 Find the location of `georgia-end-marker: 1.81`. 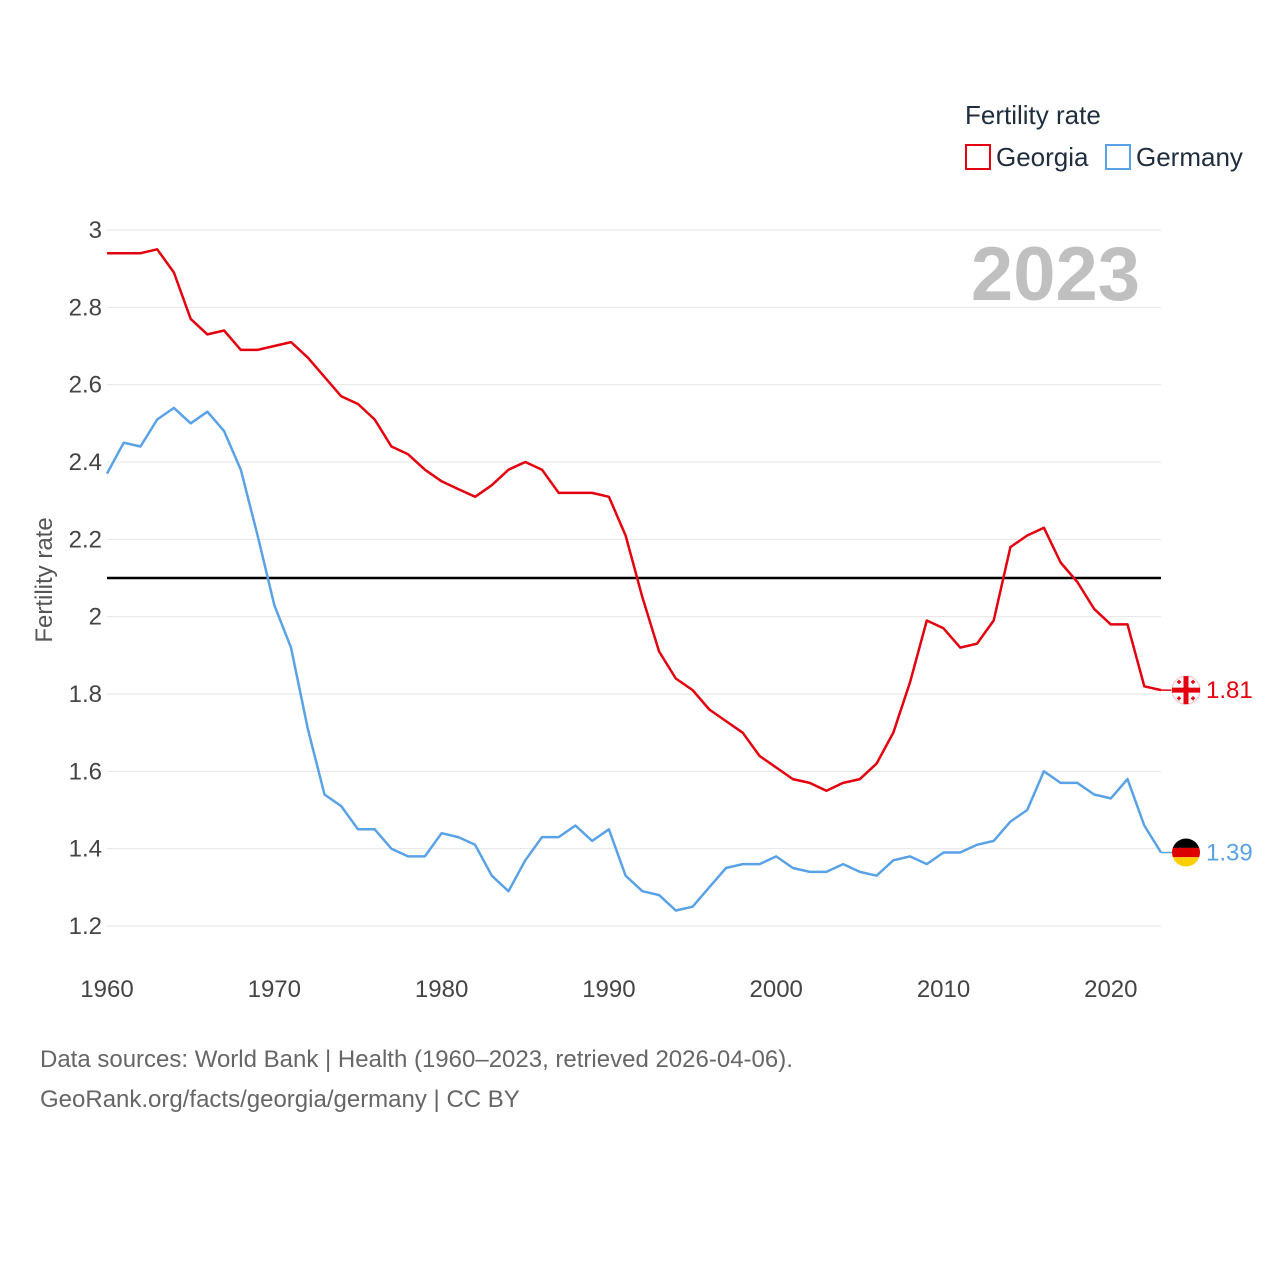

georgia-end-marker: 1.81 is located at coordinates (1212, 690).